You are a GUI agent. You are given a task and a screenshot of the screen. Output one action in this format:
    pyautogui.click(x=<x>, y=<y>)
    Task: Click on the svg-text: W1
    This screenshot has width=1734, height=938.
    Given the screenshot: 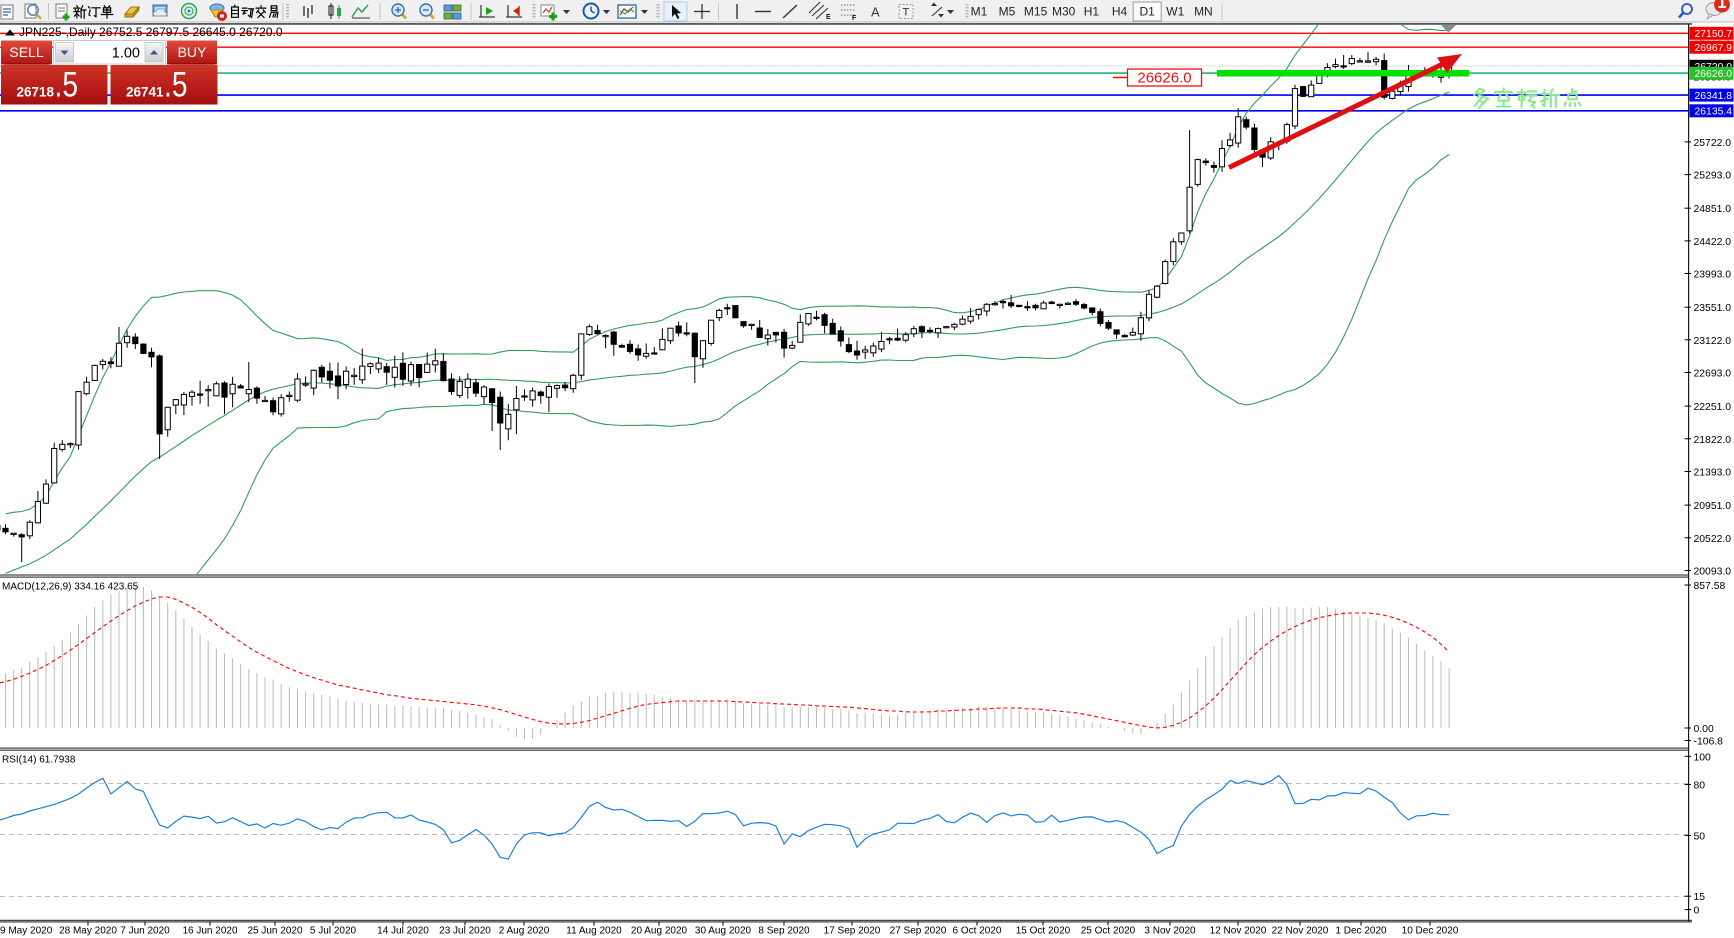 What is the action you would take?
    pyautogui.click(x=1175, y=12)
    